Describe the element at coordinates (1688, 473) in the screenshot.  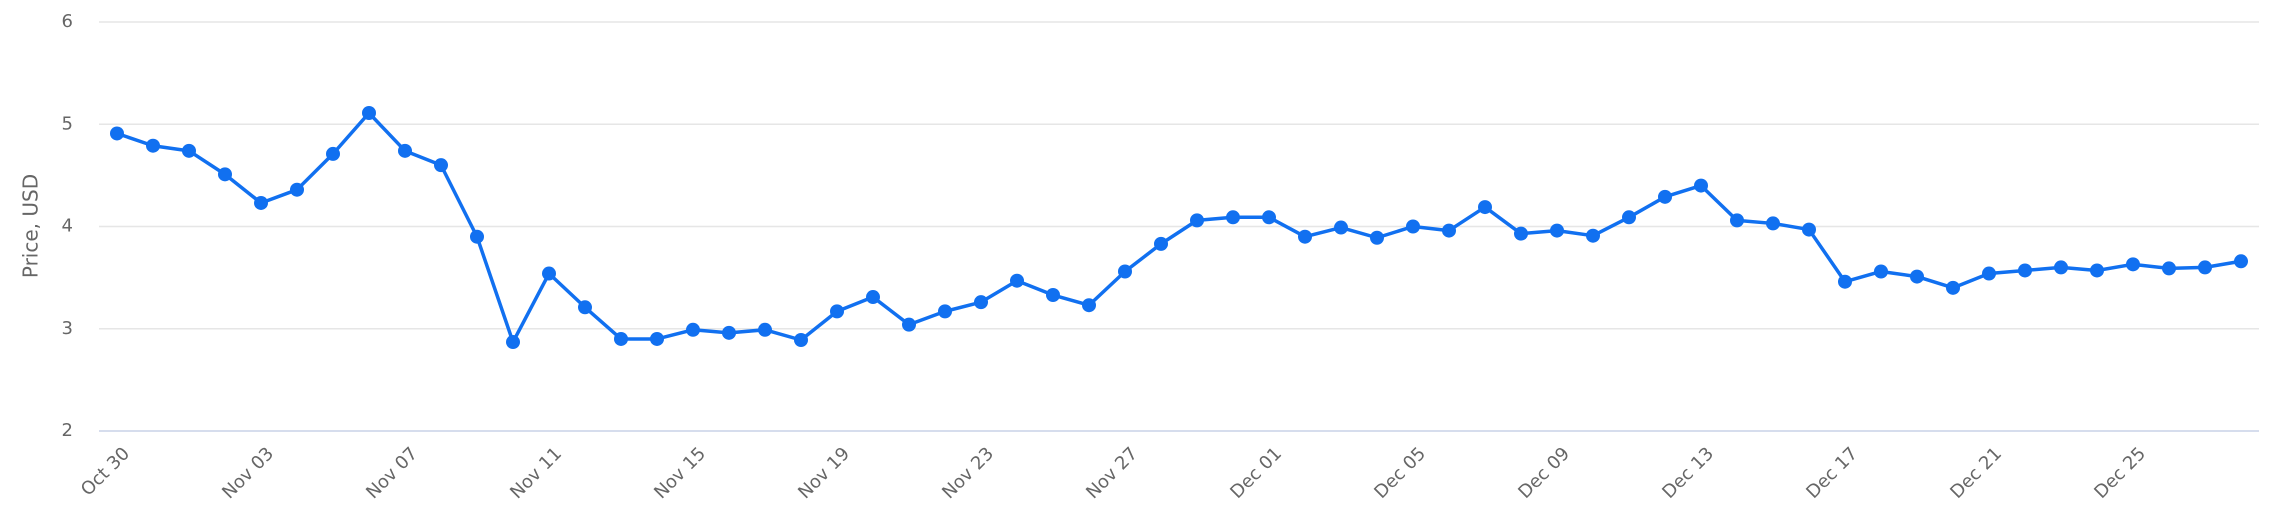
I see `x-tick-label: Dec 13` at that location.